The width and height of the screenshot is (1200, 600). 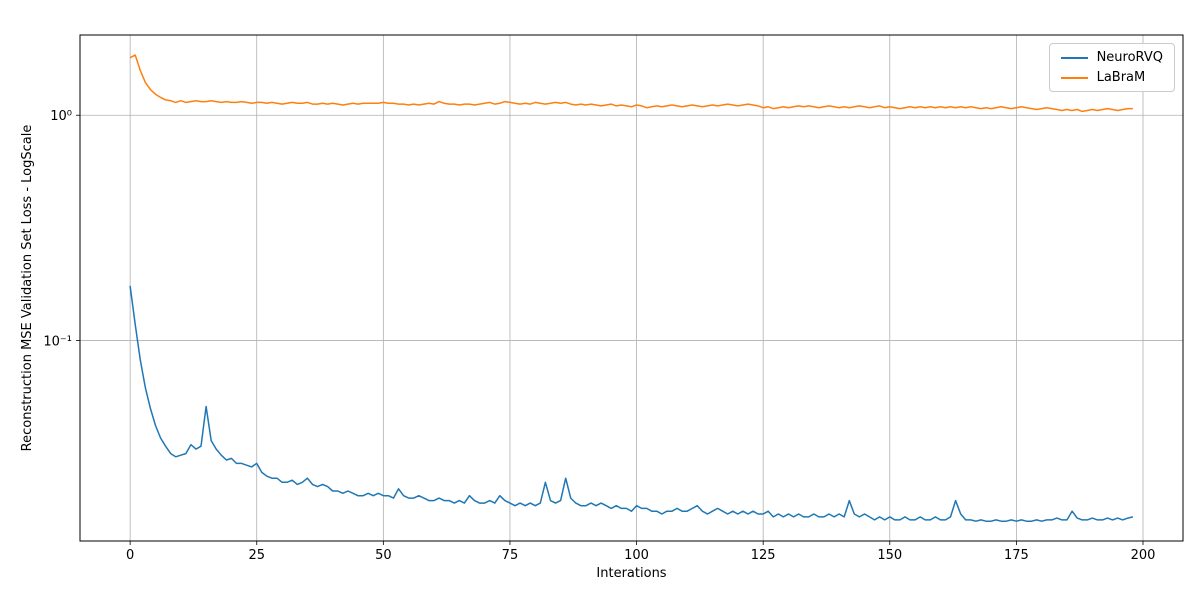 I want to click on x-tick-label: 0, so click(x=130, y=555).